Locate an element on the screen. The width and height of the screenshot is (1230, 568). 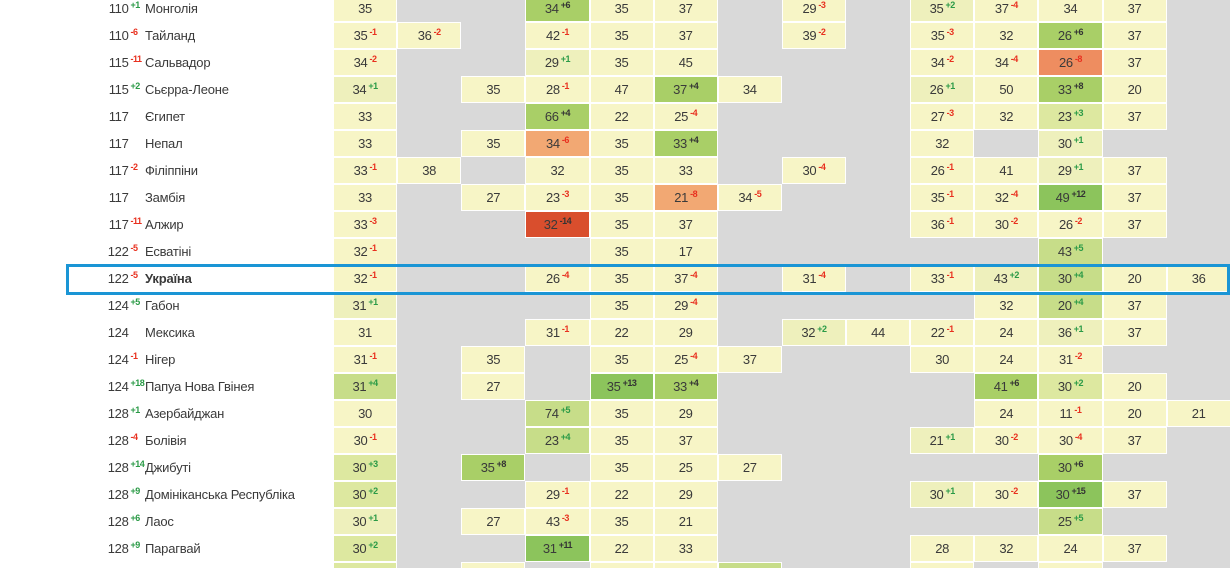
rank-change: -11 is located at coordinates (136, 220).